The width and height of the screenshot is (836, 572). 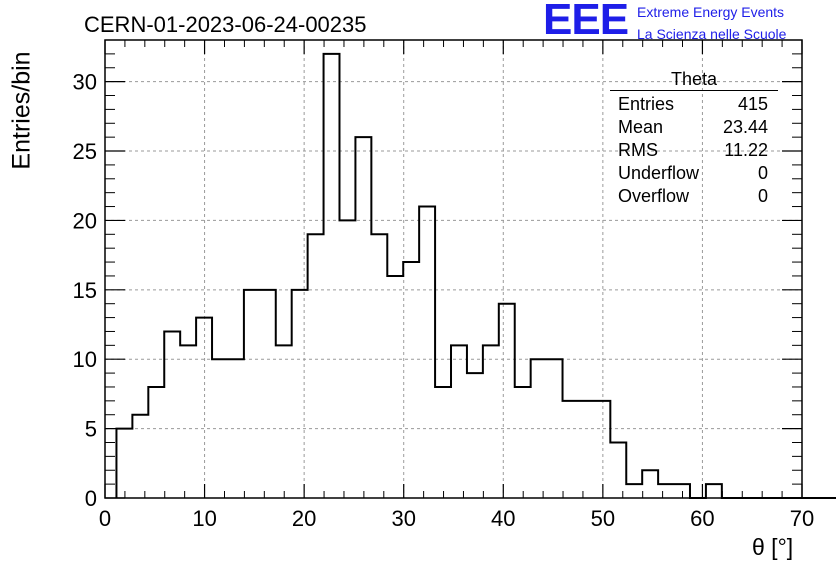 I want to click on x-tick-label: 60, so click(x=702, y=518).